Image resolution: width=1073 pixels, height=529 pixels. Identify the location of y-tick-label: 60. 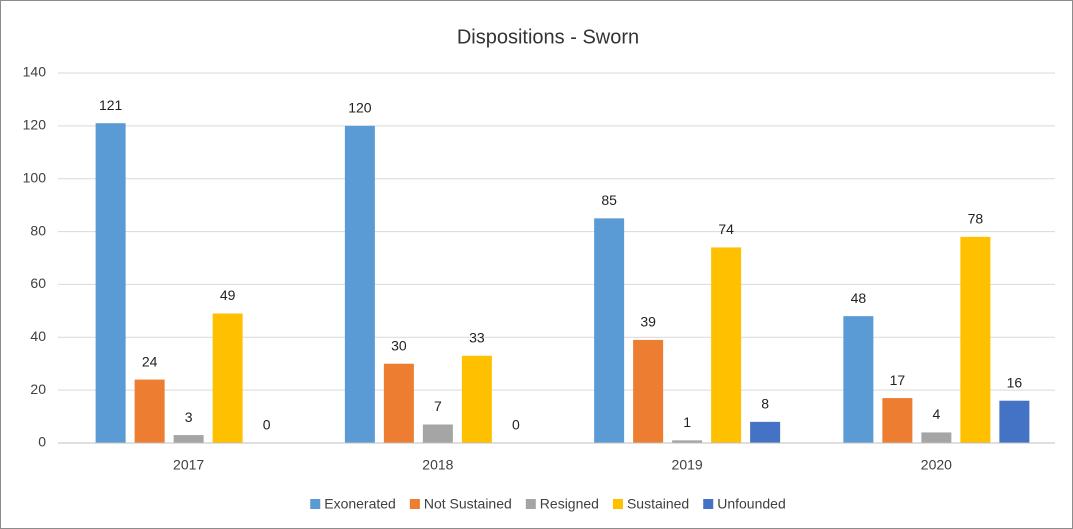
(38, 283).